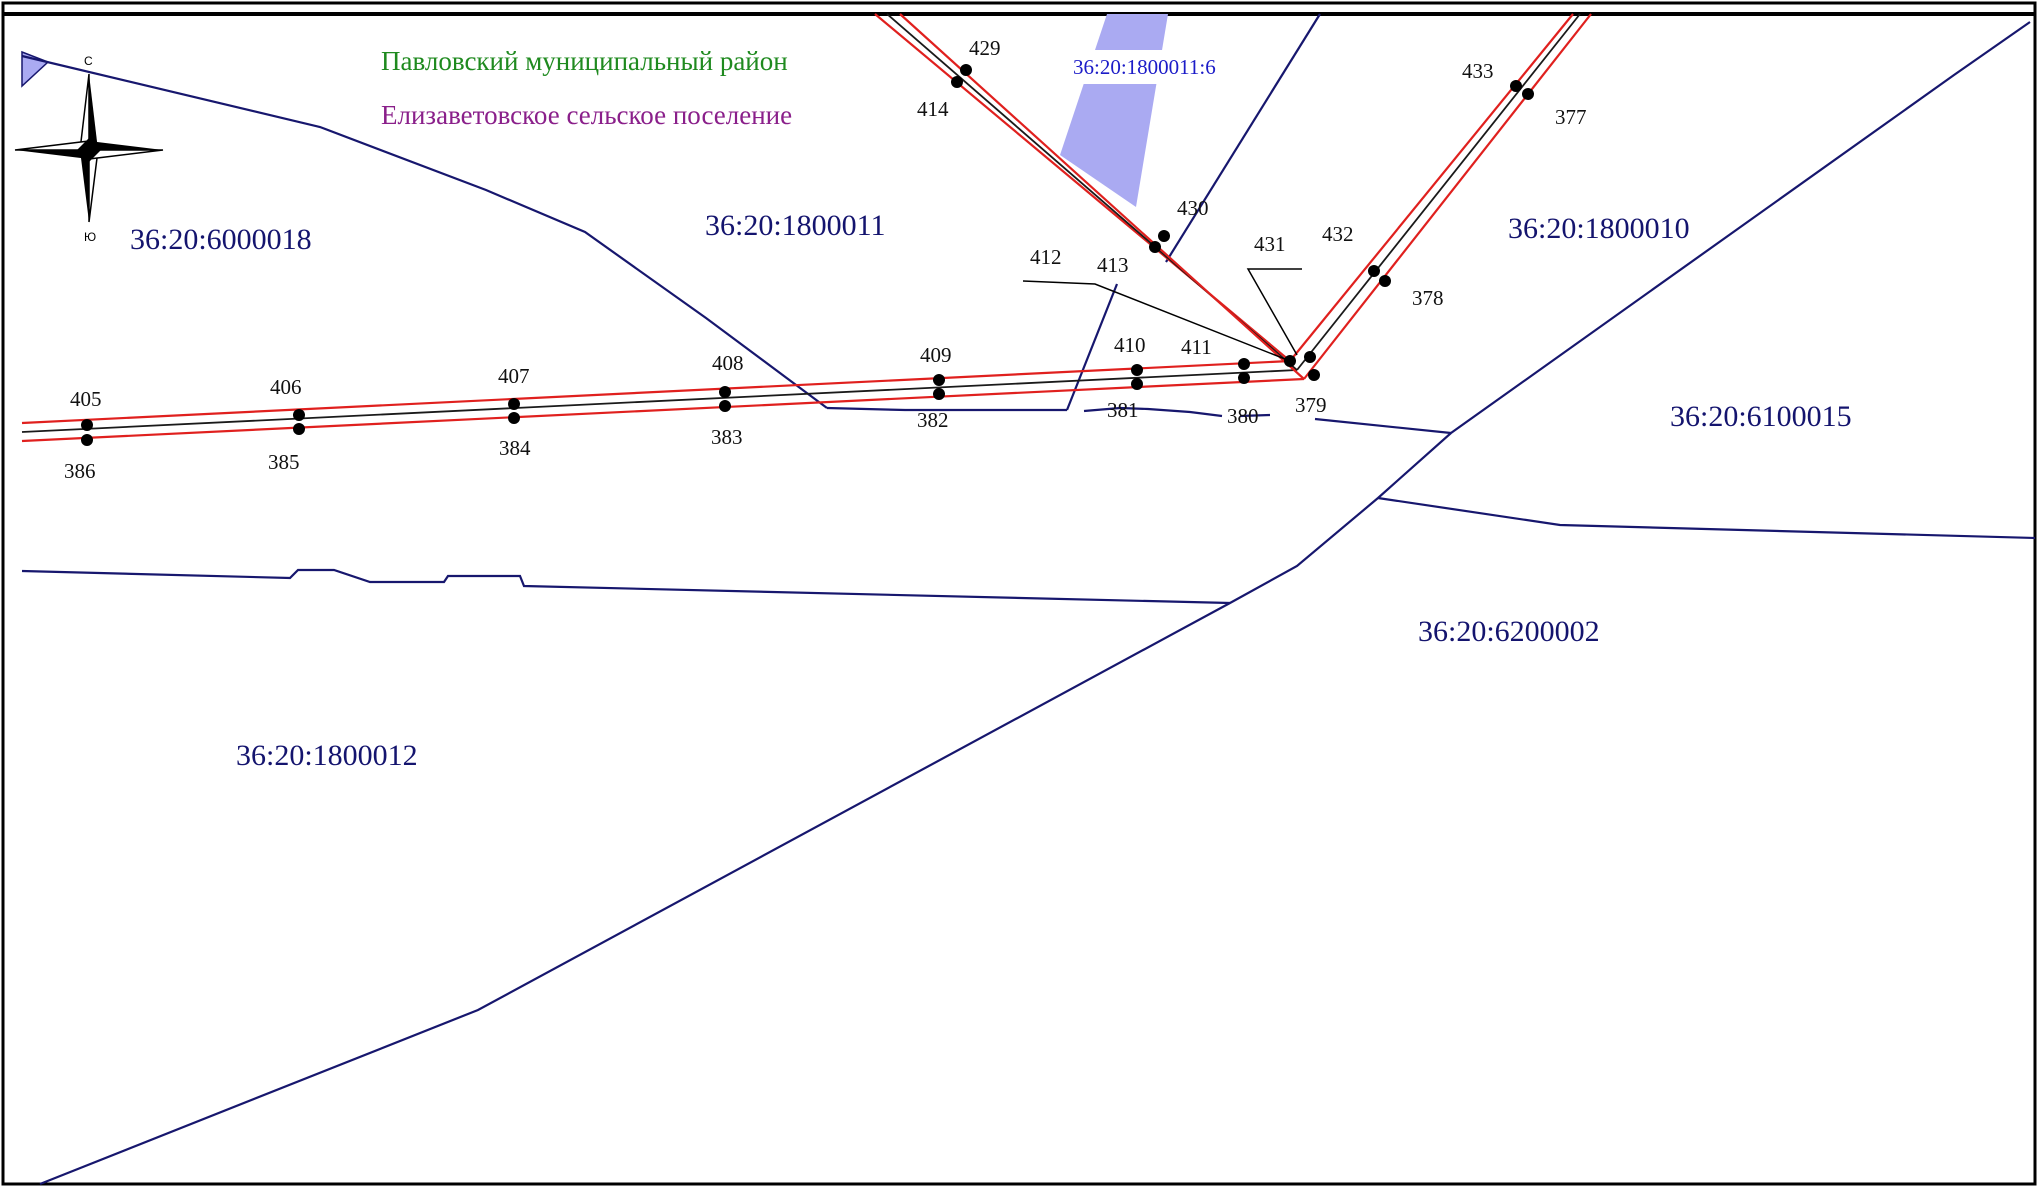  What do you see at coordinates (515, 448) in the screenshot?
I see `point-label: 384` at bounding box center [515, 448].